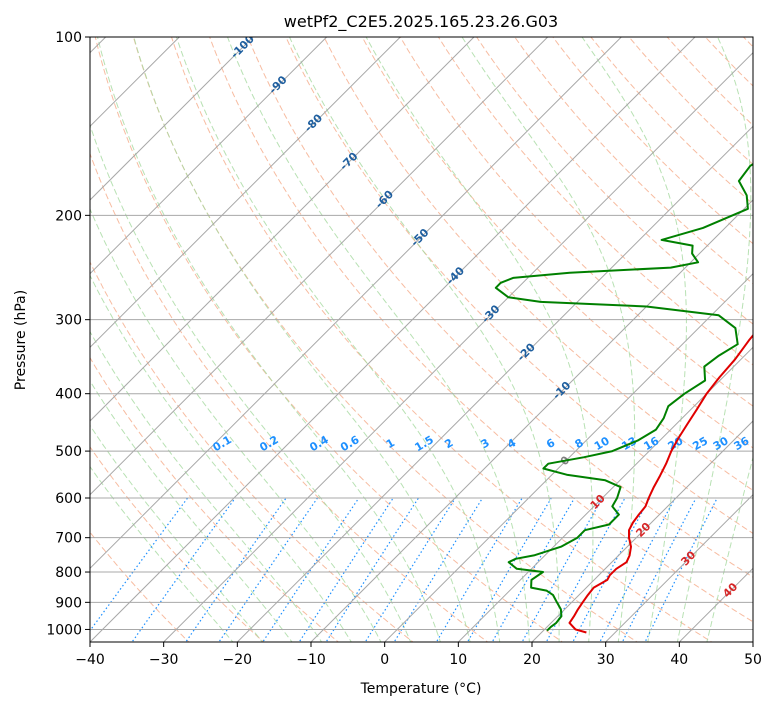 The width and height of the screenshot is (775, 708). Describe the element at coordinates (68, 321) in the screenshot. I see `y-tick-label: 300` at that location.